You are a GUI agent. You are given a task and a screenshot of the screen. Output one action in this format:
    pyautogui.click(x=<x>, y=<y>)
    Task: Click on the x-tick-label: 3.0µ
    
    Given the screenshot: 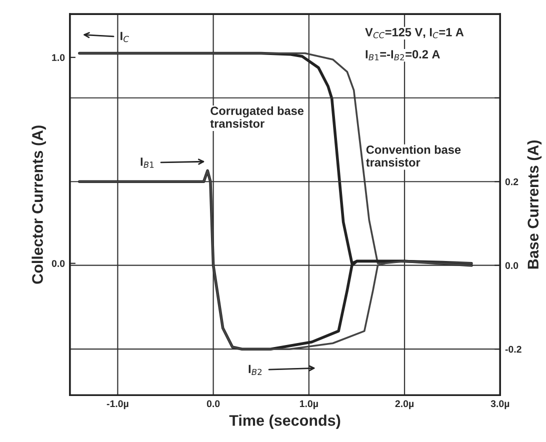 What is the action you would take?
    pyautogui.click(x=500, y=405)
    